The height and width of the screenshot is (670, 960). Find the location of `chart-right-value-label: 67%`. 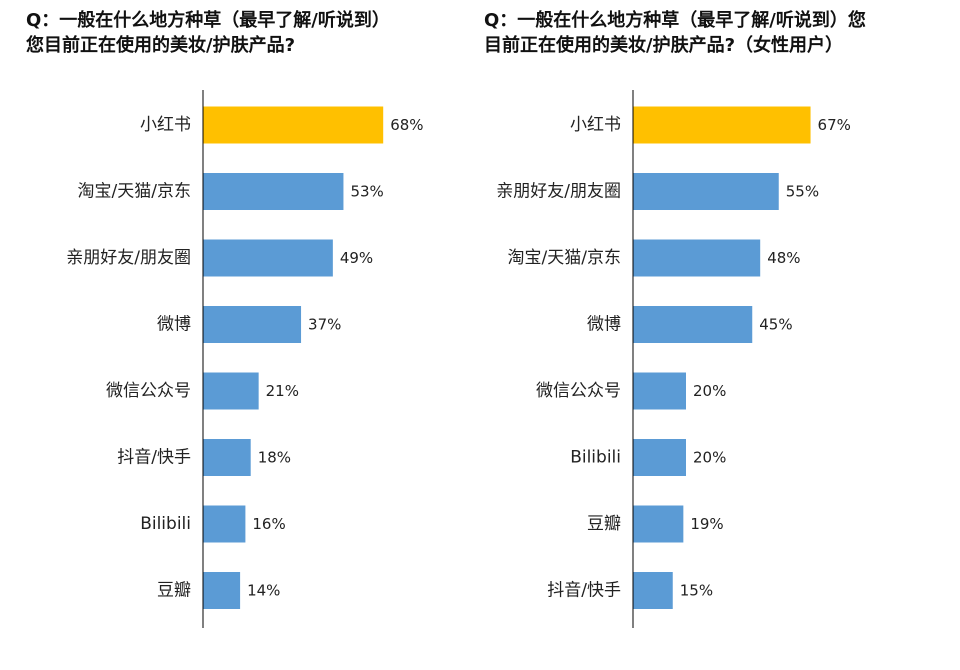

chart-right-value-label: 67% is located at coordinates (834, 125).